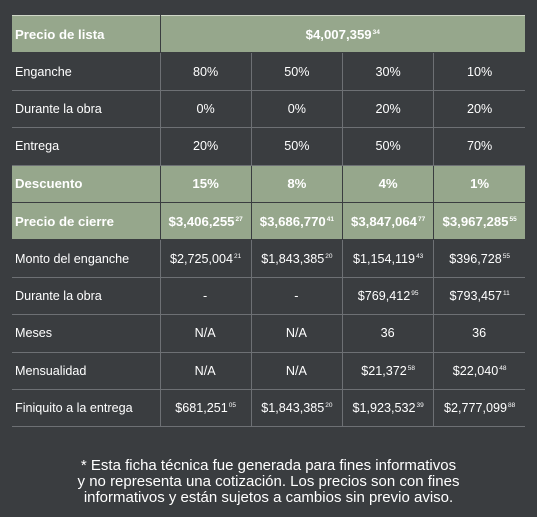 The width and height of the screenshot is (537, 517). I want to click on table-row: Enganche 80% 50% 30% 10%, so click(268, 71).